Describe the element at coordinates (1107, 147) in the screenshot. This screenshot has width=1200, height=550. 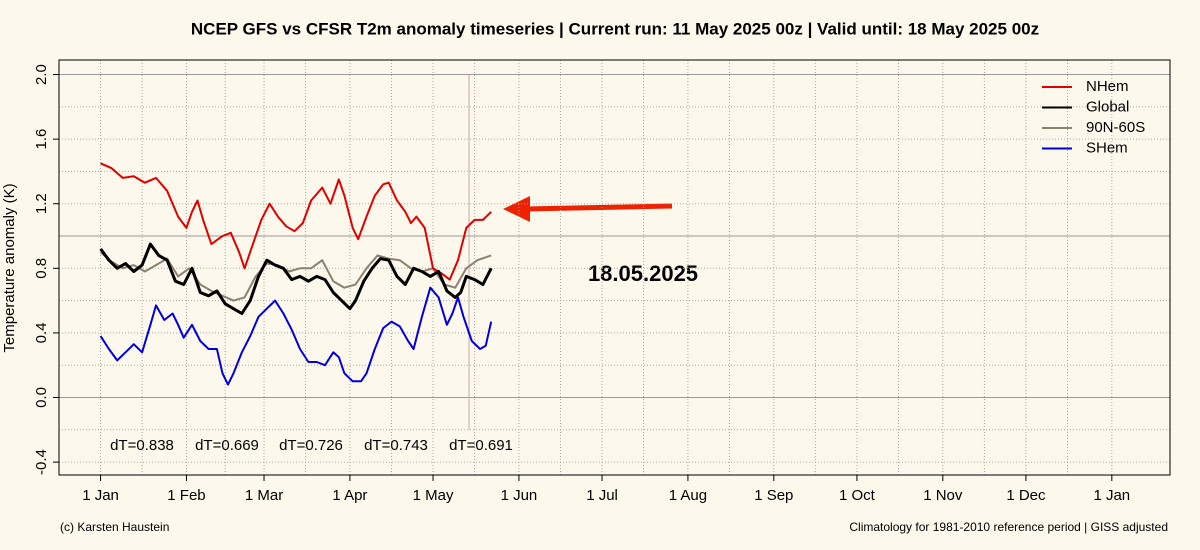
I see `legend-label: SHem` at that location.